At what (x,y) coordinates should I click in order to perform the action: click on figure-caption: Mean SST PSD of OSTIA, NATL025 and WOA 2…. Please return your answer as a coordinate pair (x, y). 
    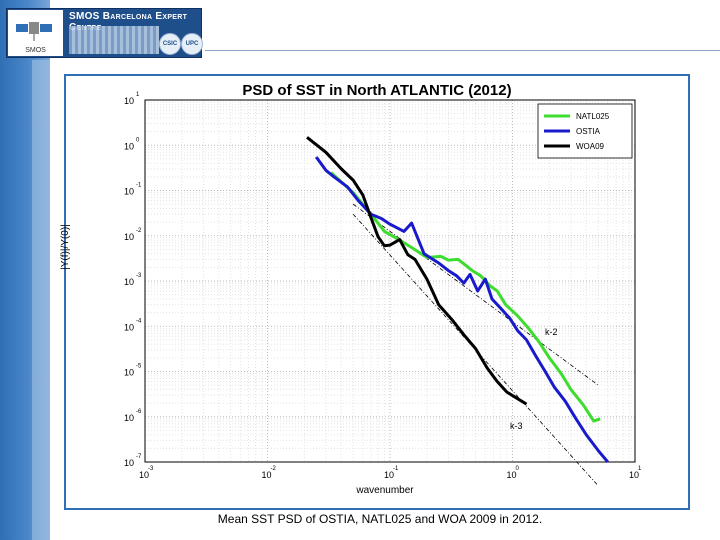
    Looking at the image, I should click on (380, 519).